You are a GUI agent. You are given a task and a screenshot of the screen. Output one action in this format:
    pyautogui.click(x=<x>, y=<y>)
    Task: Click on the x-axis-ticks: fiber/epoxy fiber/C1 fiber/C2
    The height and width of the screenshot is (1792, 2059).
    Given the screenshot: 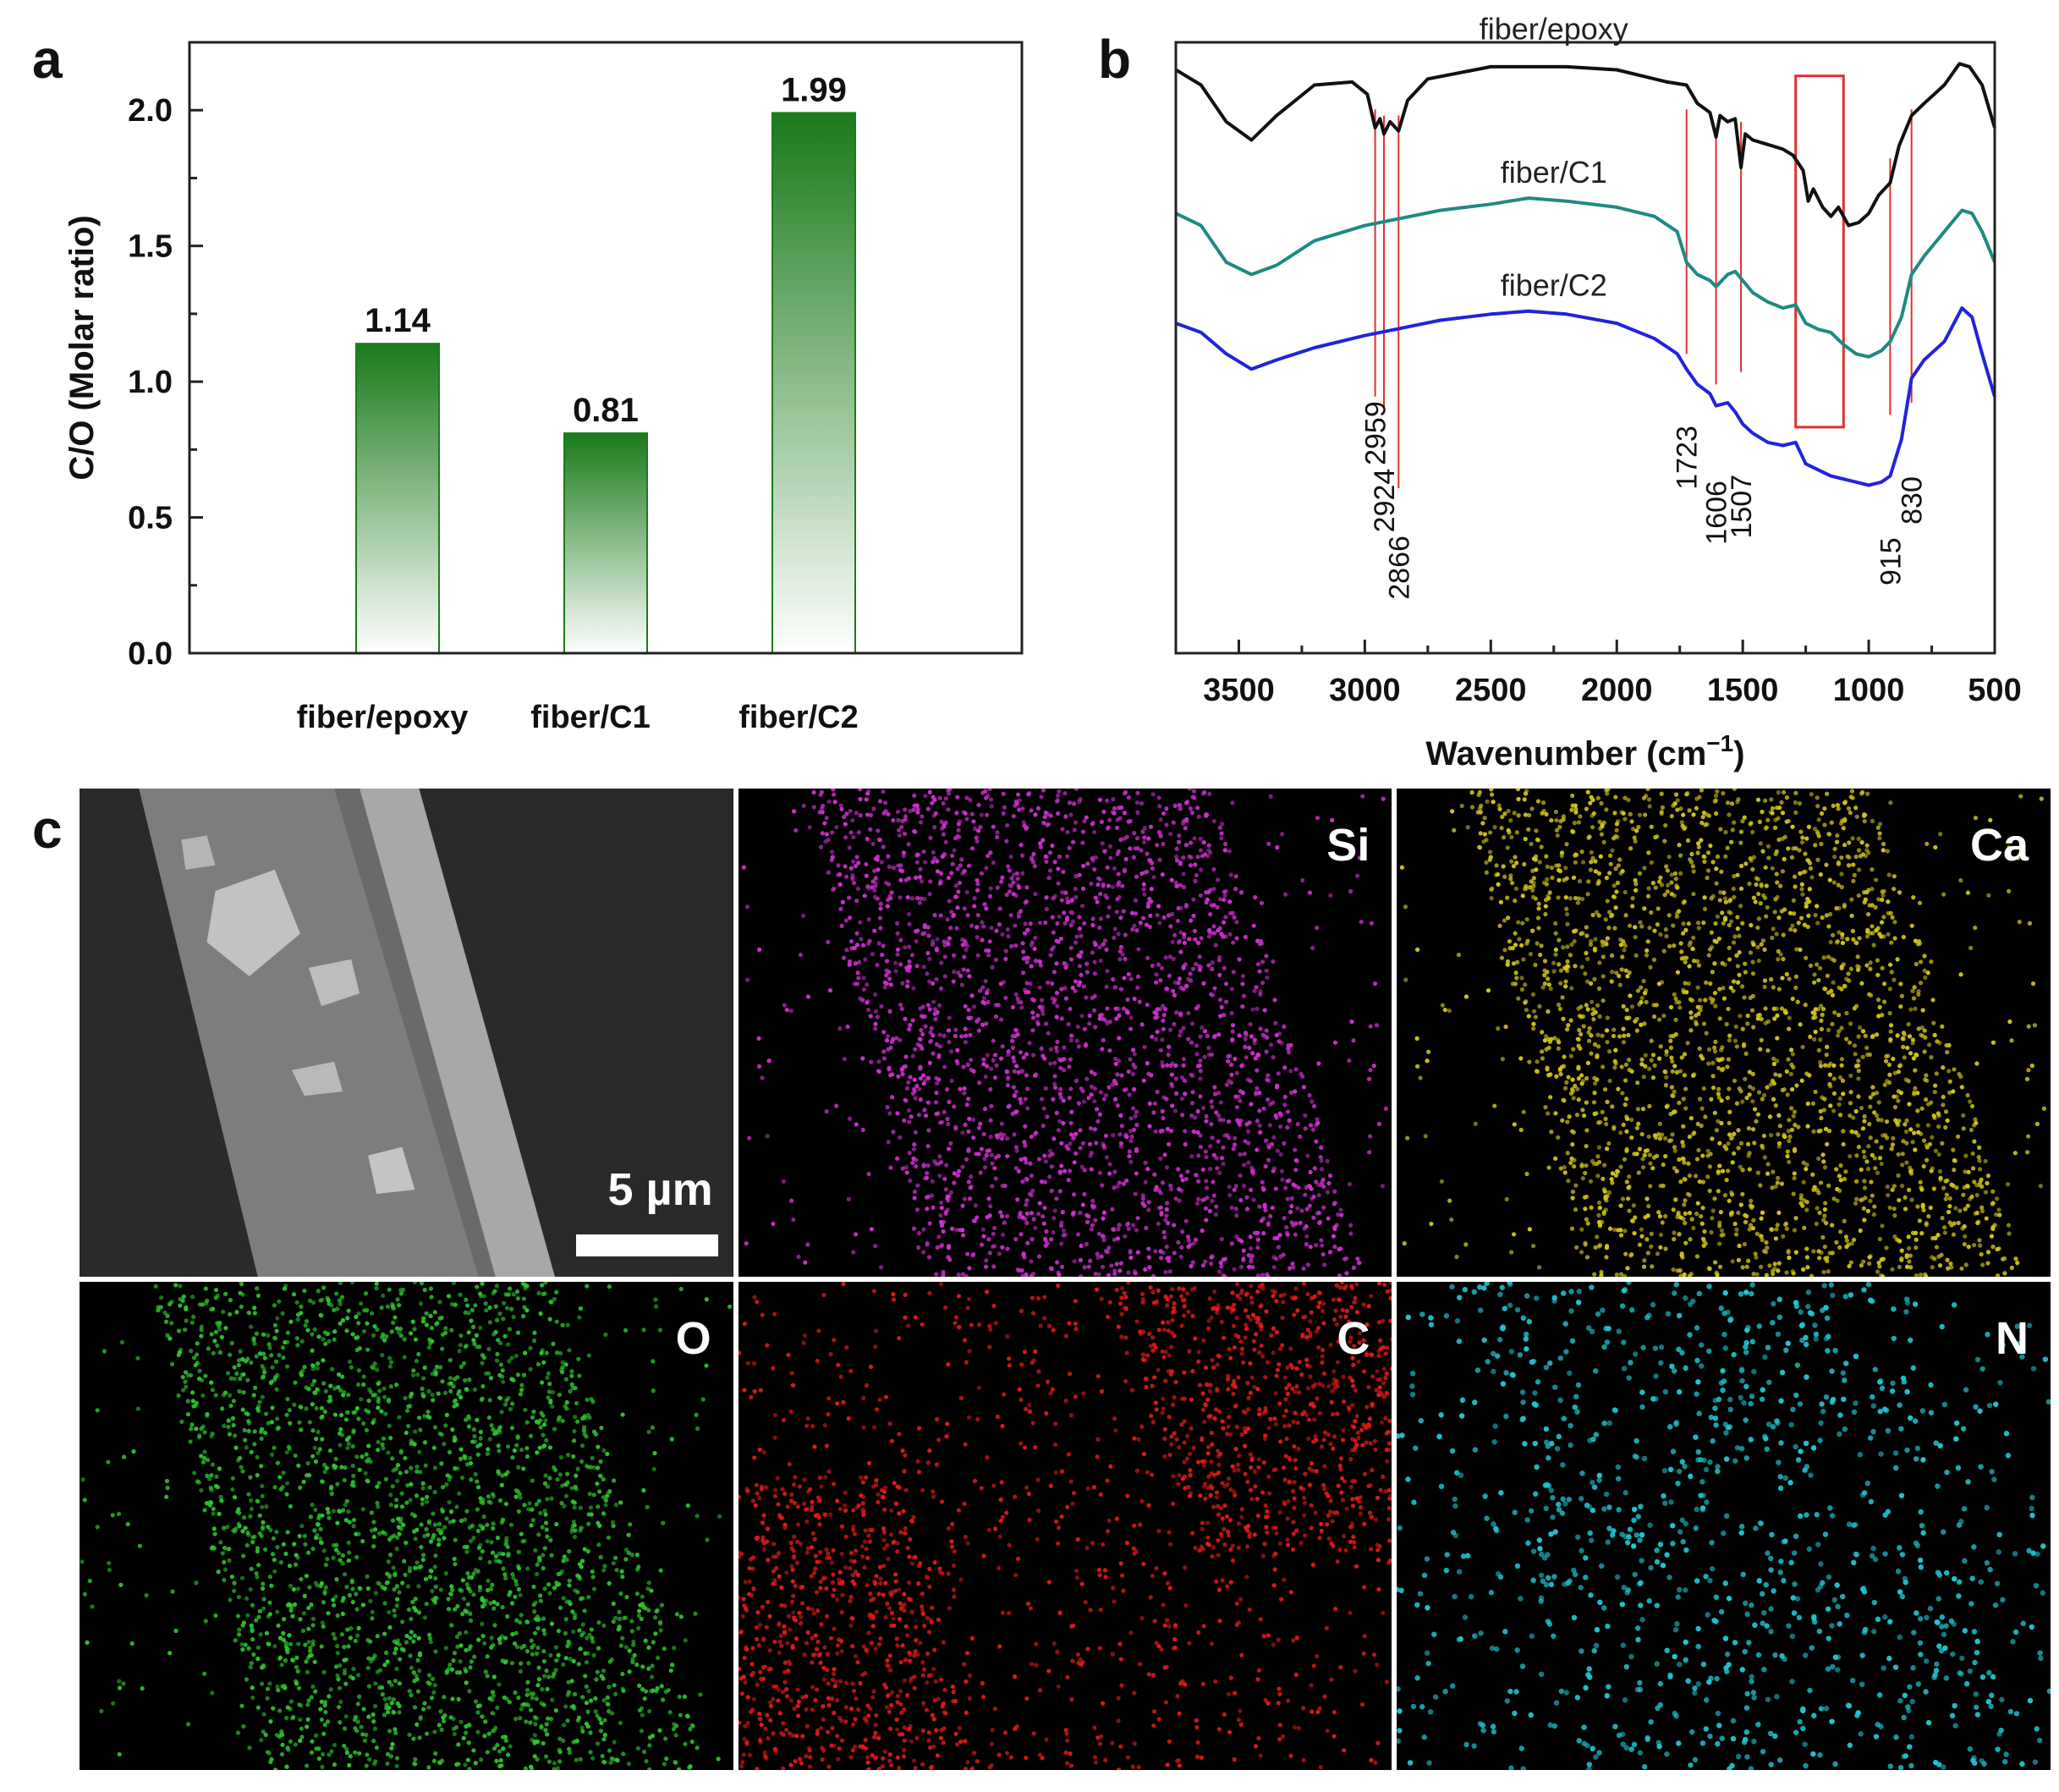 What is the action you would take?
    pyautogui.click(x=578, y=717)
    